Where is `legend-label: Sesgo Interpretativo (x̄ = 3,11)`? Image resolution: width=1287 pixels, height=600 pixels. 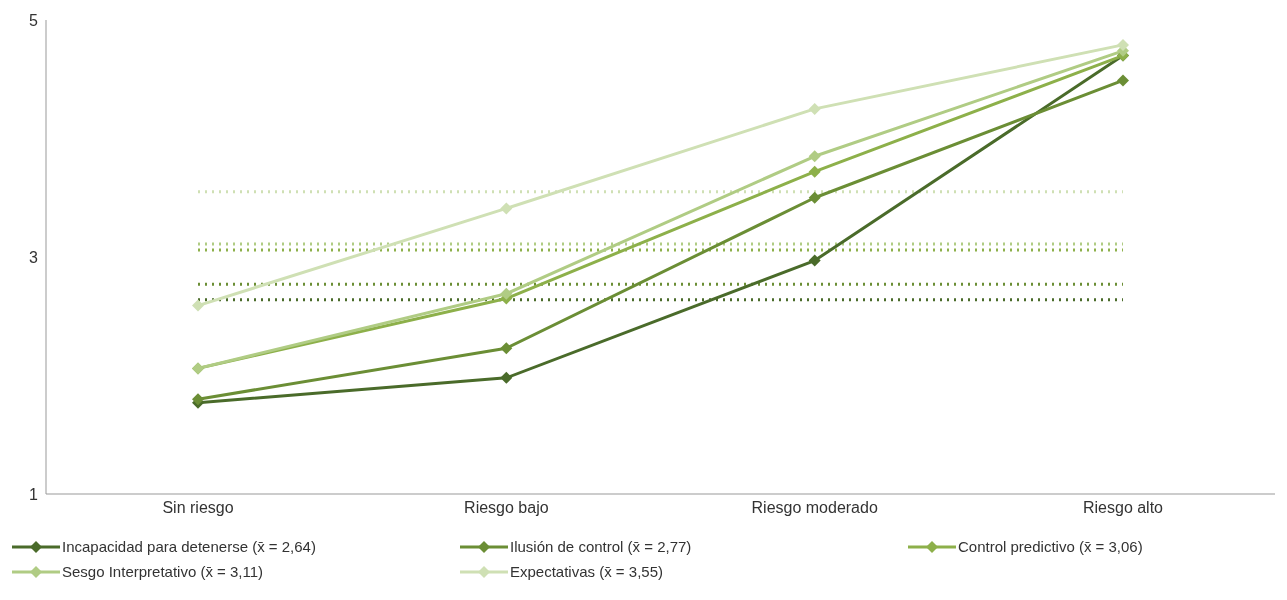 legend-label: Sesgo Interpretativo (x̄ = 3,11) is located at coordinates (163, 571).